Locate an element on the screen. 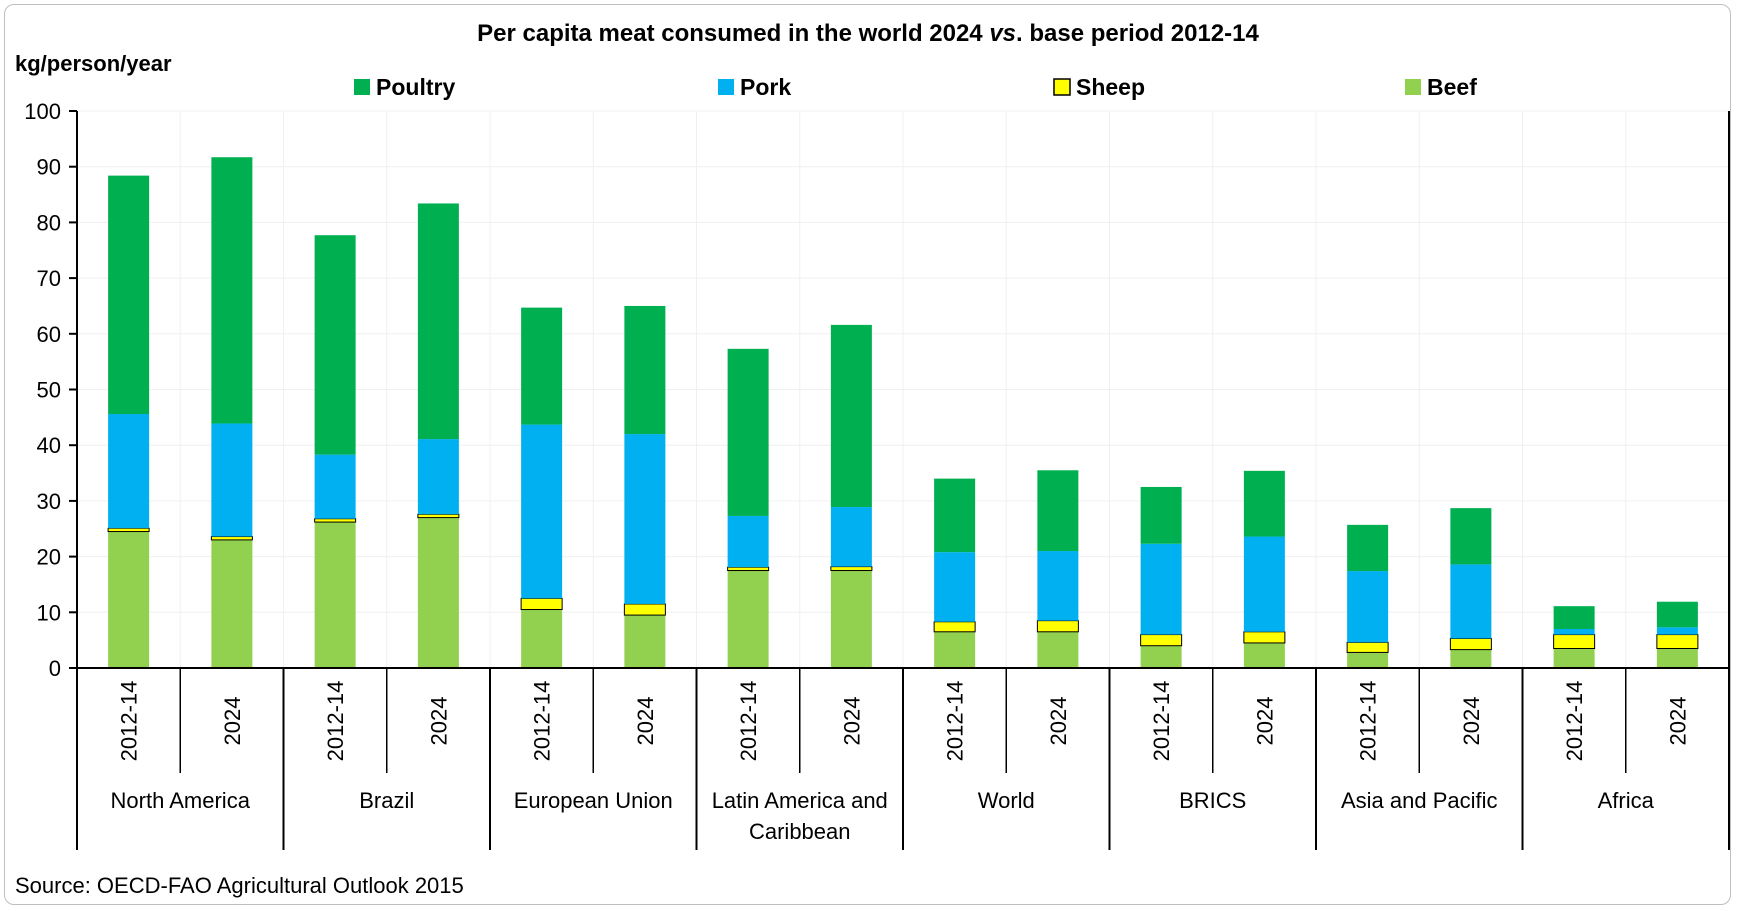 The height and width of the screenshot is (911, 1737). bar-beef-north-america-2024 is located at coordinates (232, 603).